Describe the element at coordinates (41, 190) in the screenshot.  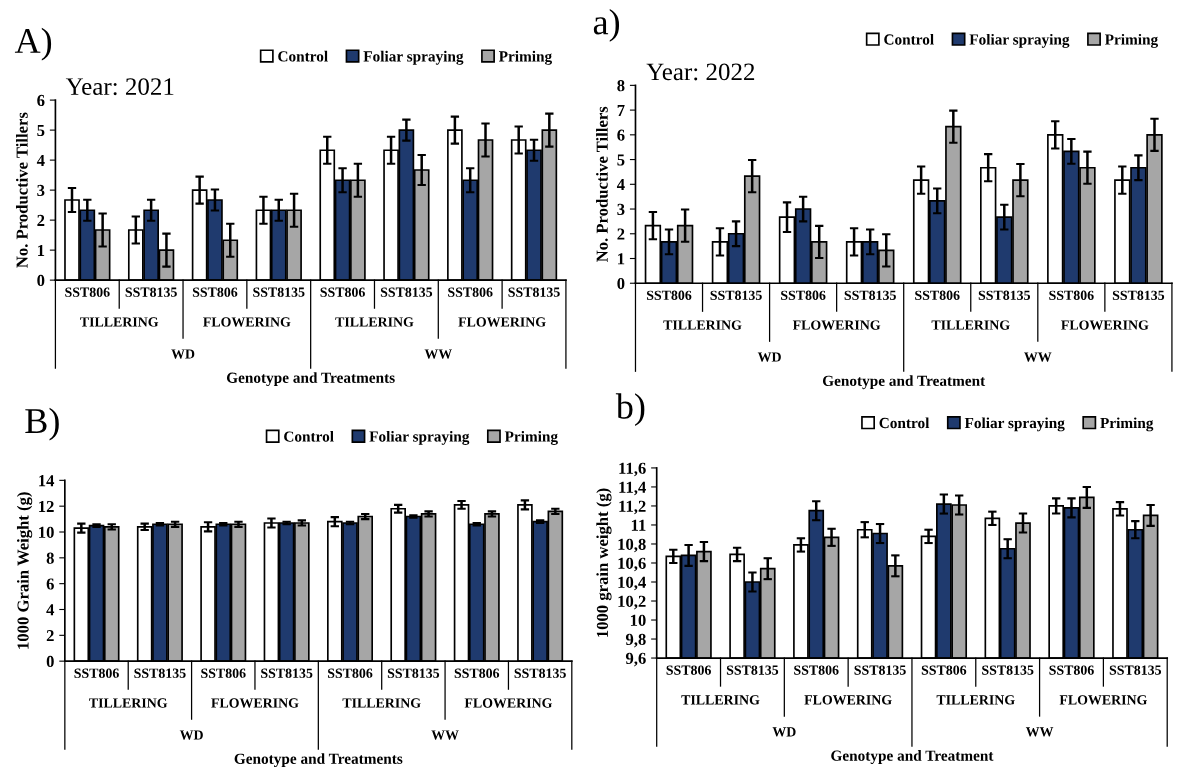
I see `y-tick-label: 3` at that location.